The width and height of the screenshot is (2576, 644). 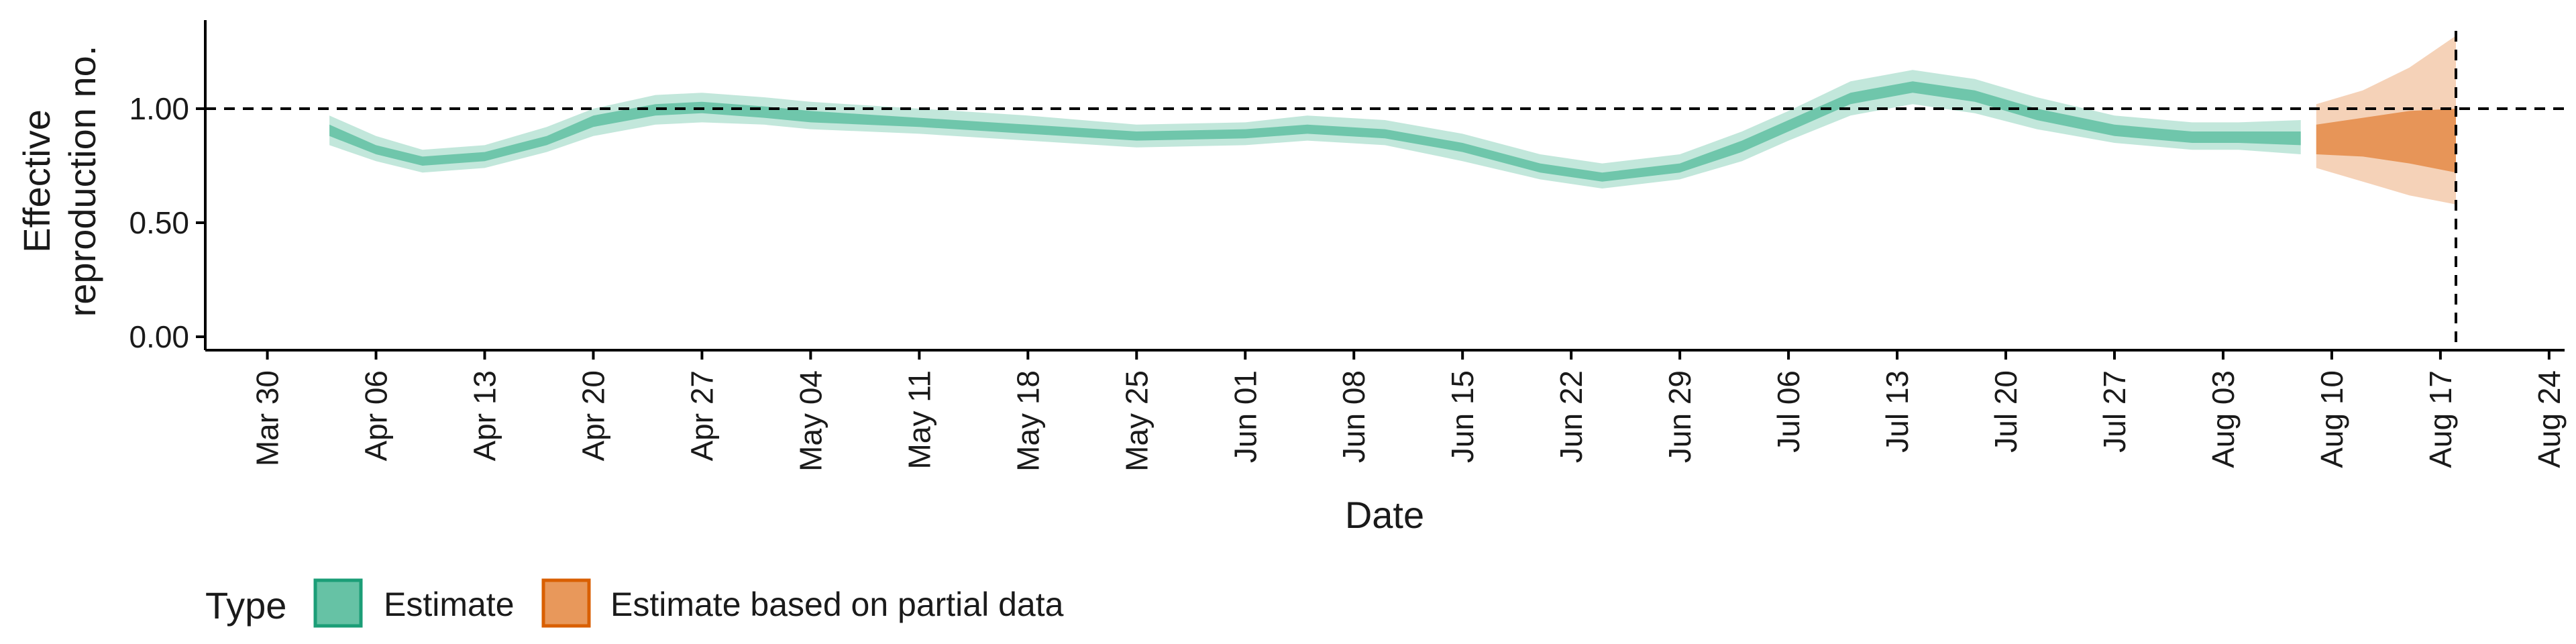 I want to click on x-tick-label: Jun 22, so click(x=1571, y=416).